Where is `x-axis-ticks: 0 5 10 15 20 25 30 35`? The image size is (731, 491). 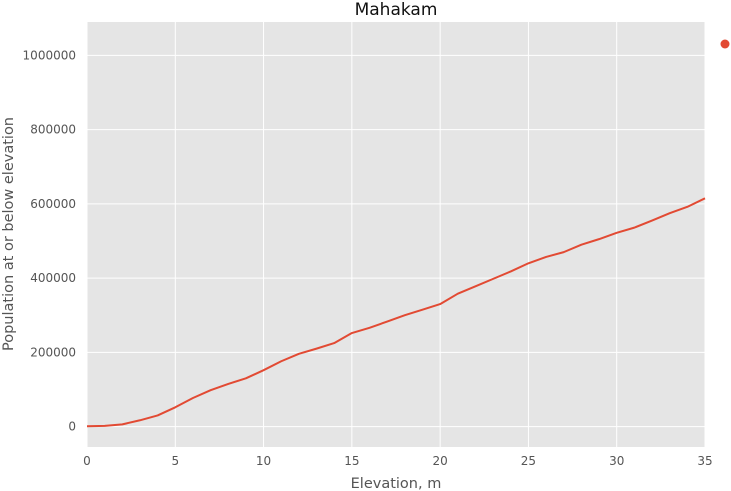
x-axis-ticks: 0 5 10 15 20 25 30 35 is located at coordinates (397, 461).